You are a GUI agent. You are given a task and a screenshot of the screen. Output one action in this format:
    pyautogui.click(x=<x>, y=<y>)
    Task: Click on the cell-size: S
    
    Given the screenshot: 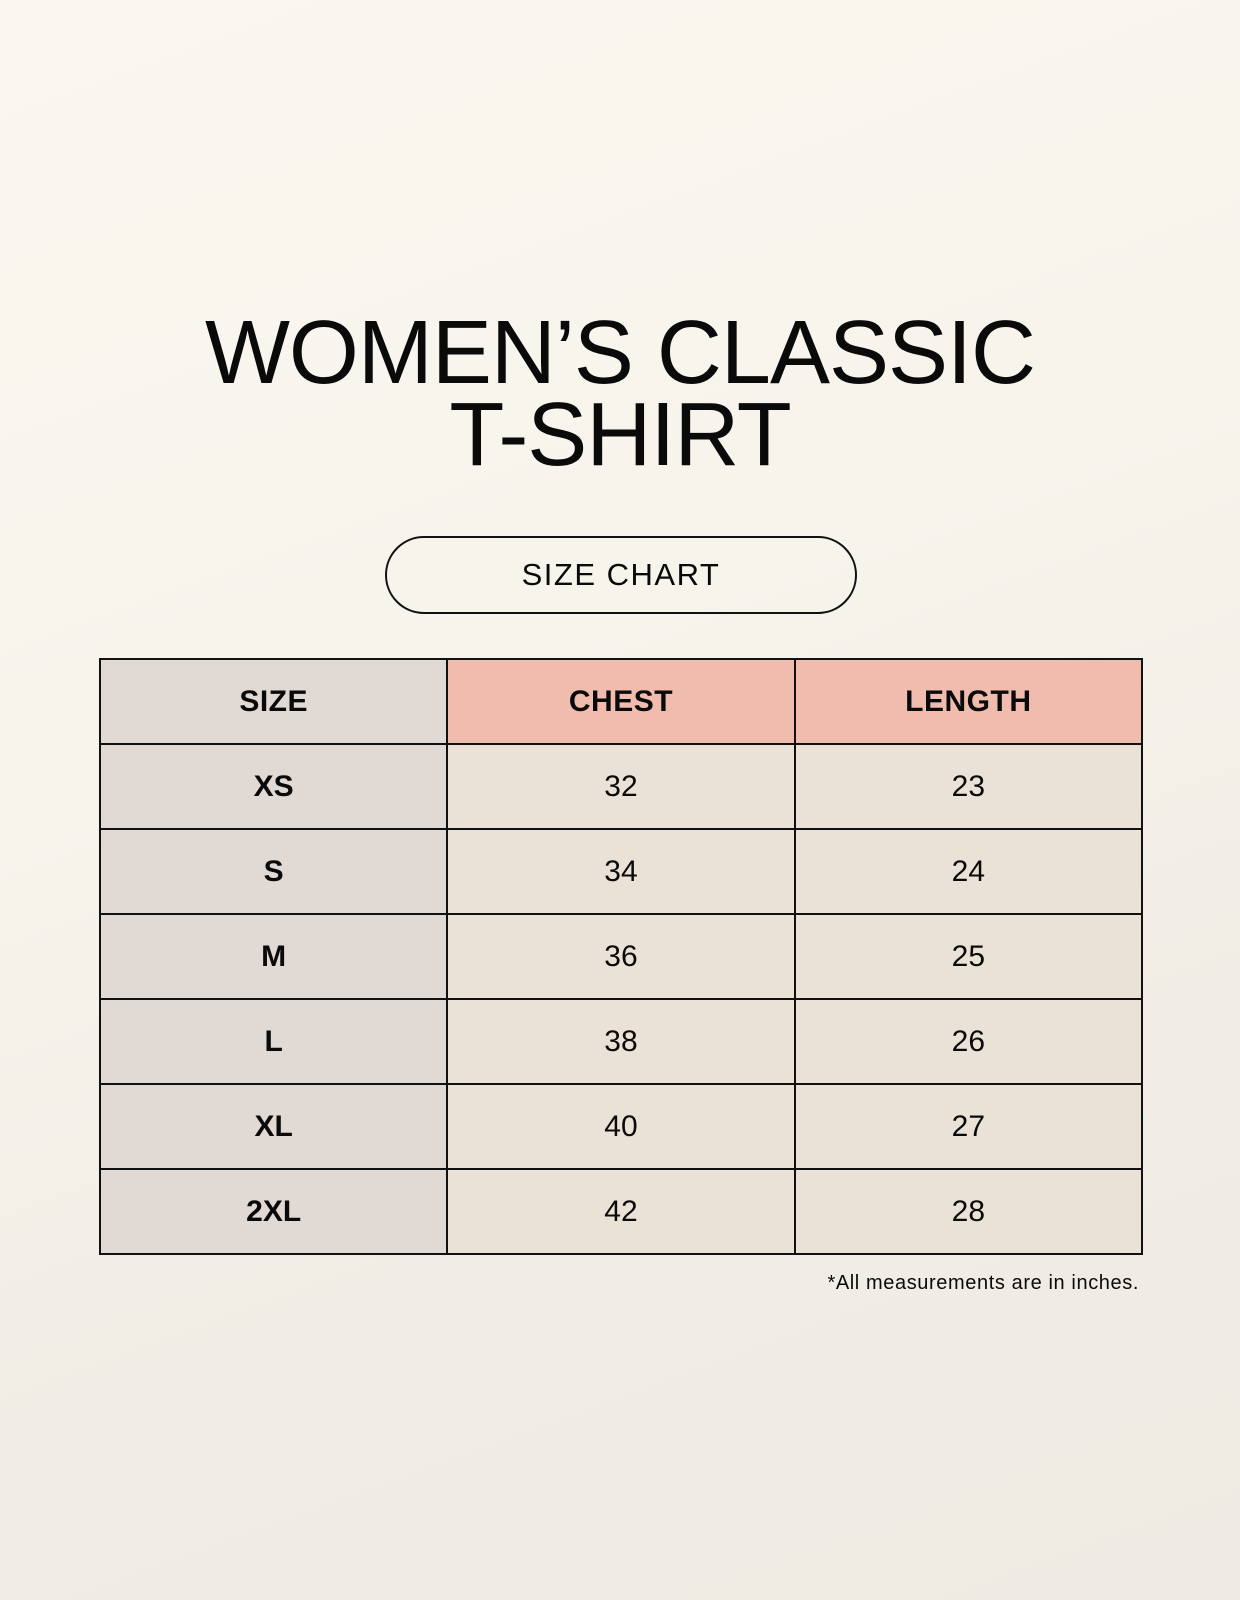 What is the action you would take?
    pyautogui.click(x=273, y=871)
    